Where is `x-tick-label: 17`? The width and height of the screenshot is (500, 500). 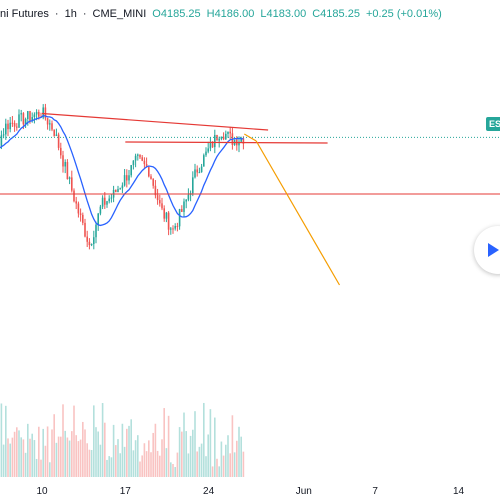
x-tick-label: 17 is located at coordinates (126, 491).